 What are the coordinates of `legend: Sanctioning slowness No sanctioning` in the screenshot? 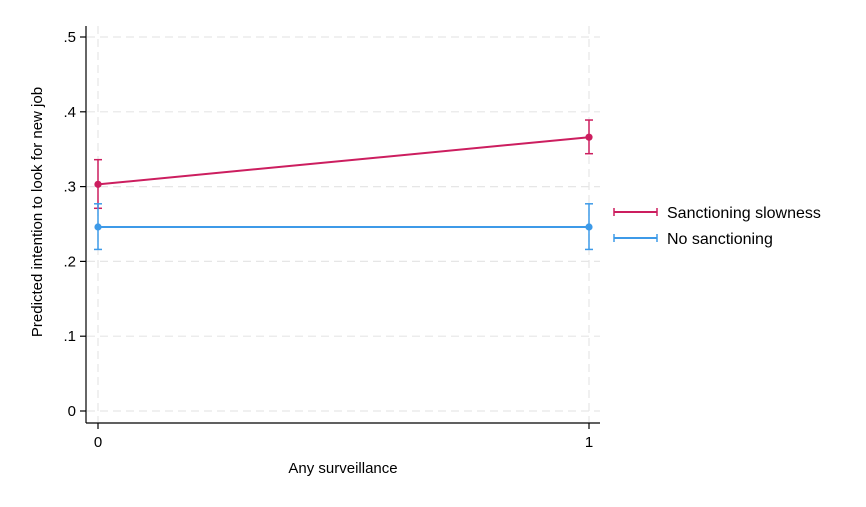 It's located at (717, 226).